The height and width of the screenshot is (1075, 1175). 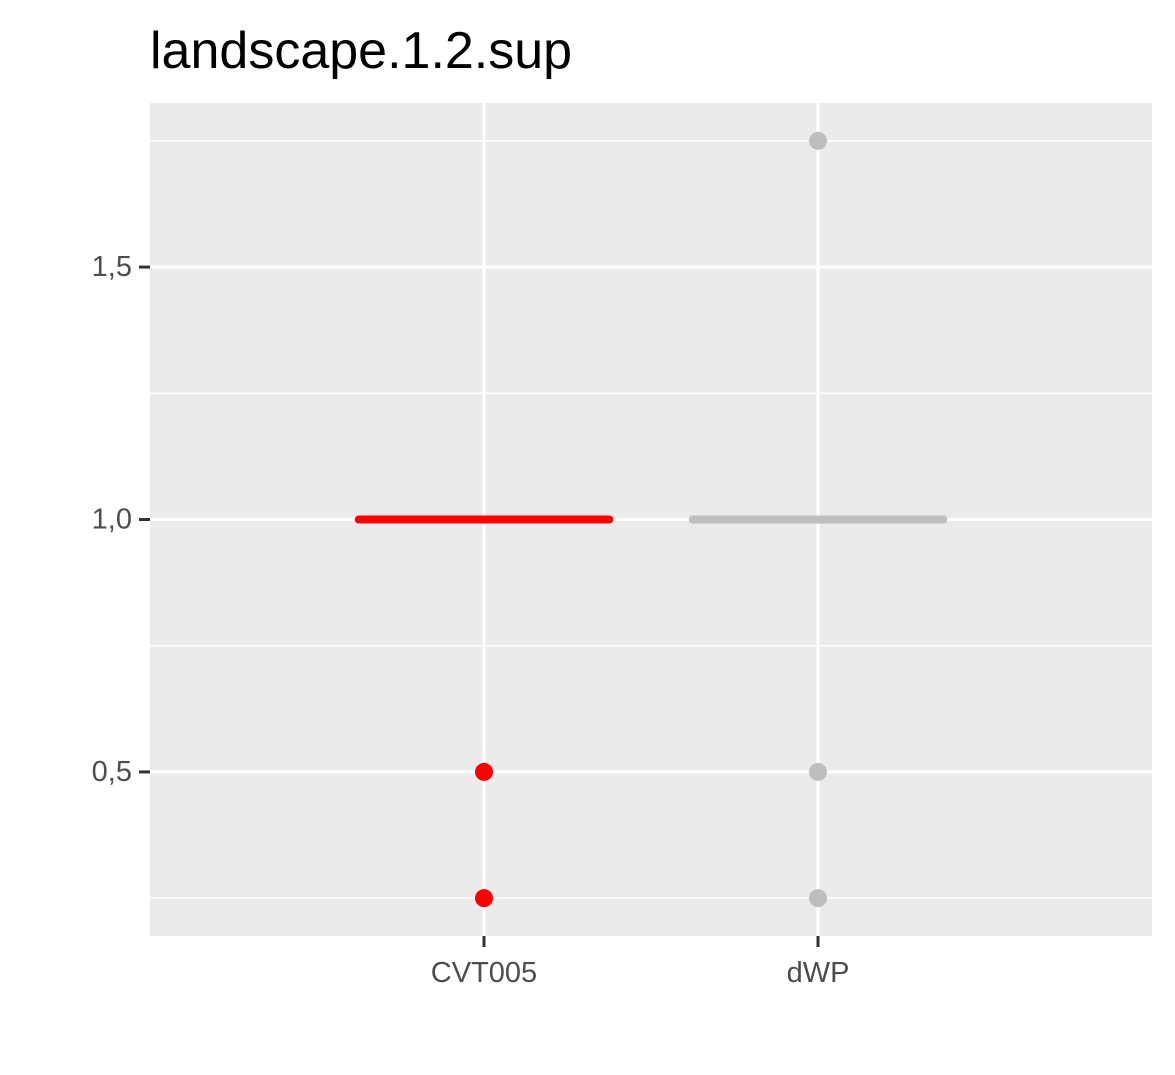 I want to click on chart-title: landscape.1.2.sup, so click(x=361, y=51).